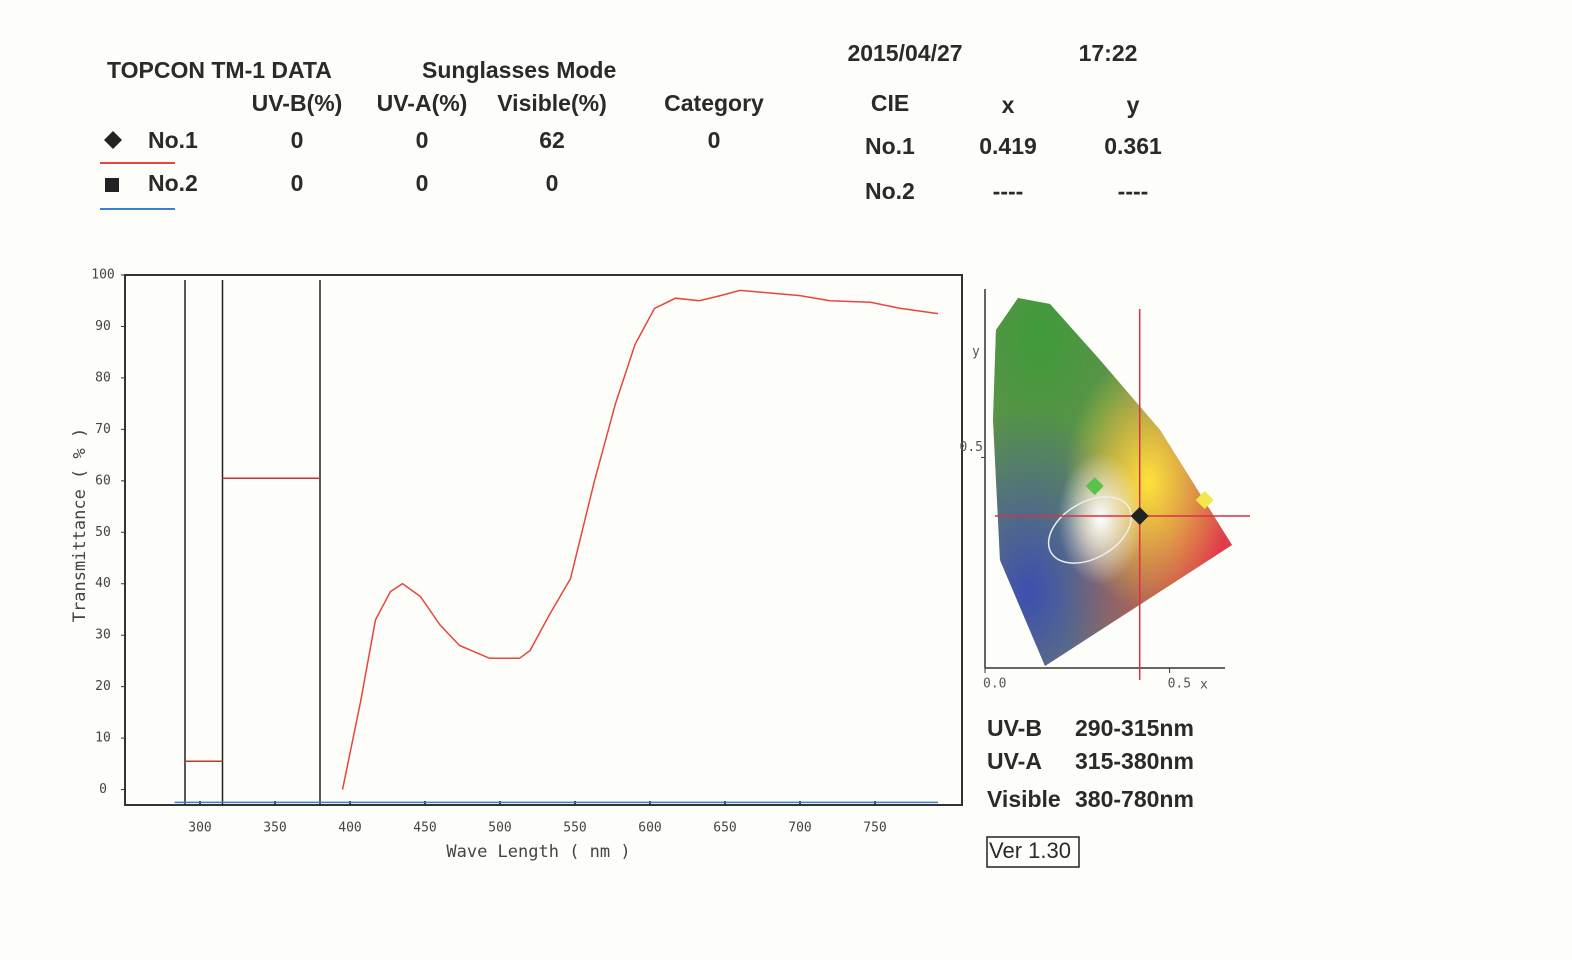  Describe the element at coordinates (103, 635) in the screenshot. I see `y-tick-label: 30` at that location.